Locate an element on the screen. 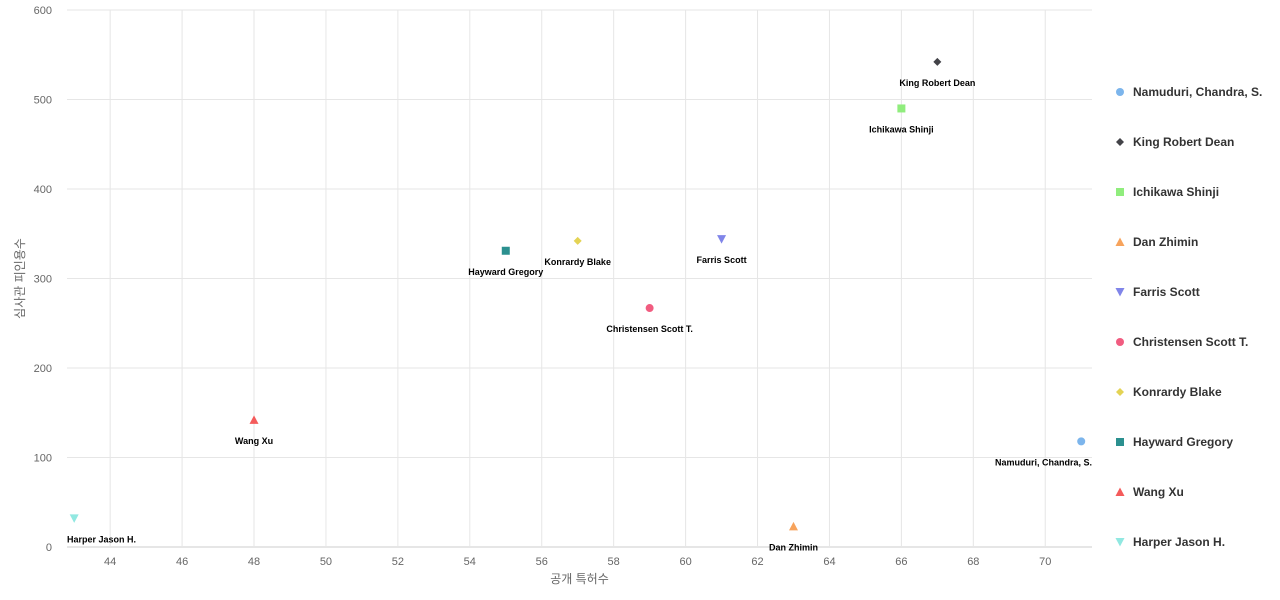  x-tick-label: 64 is located at coordinates (829, 562).